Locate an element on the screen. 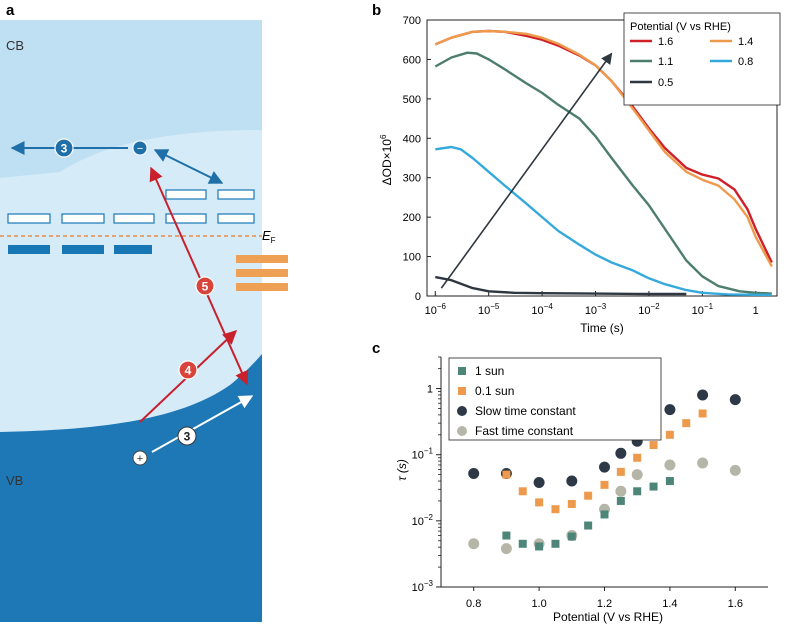  vb-label: VB is located at coordinates (14, 480).